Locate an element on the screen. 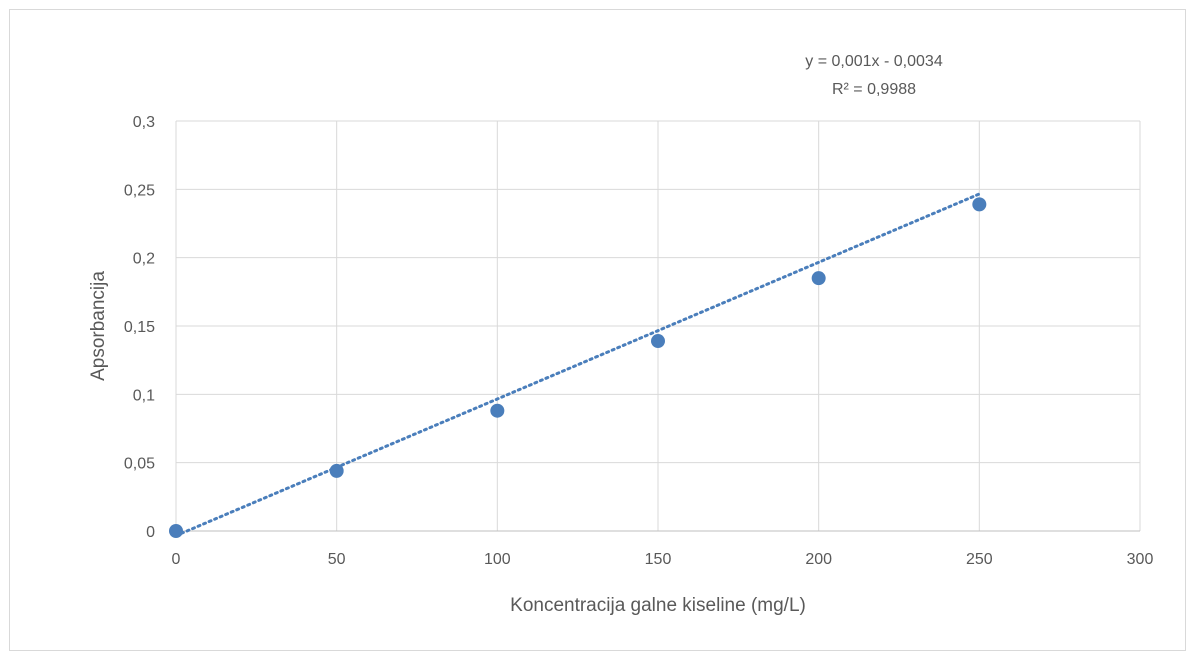  y-tick-label: 0,3 is located at coordinates (144, 122).